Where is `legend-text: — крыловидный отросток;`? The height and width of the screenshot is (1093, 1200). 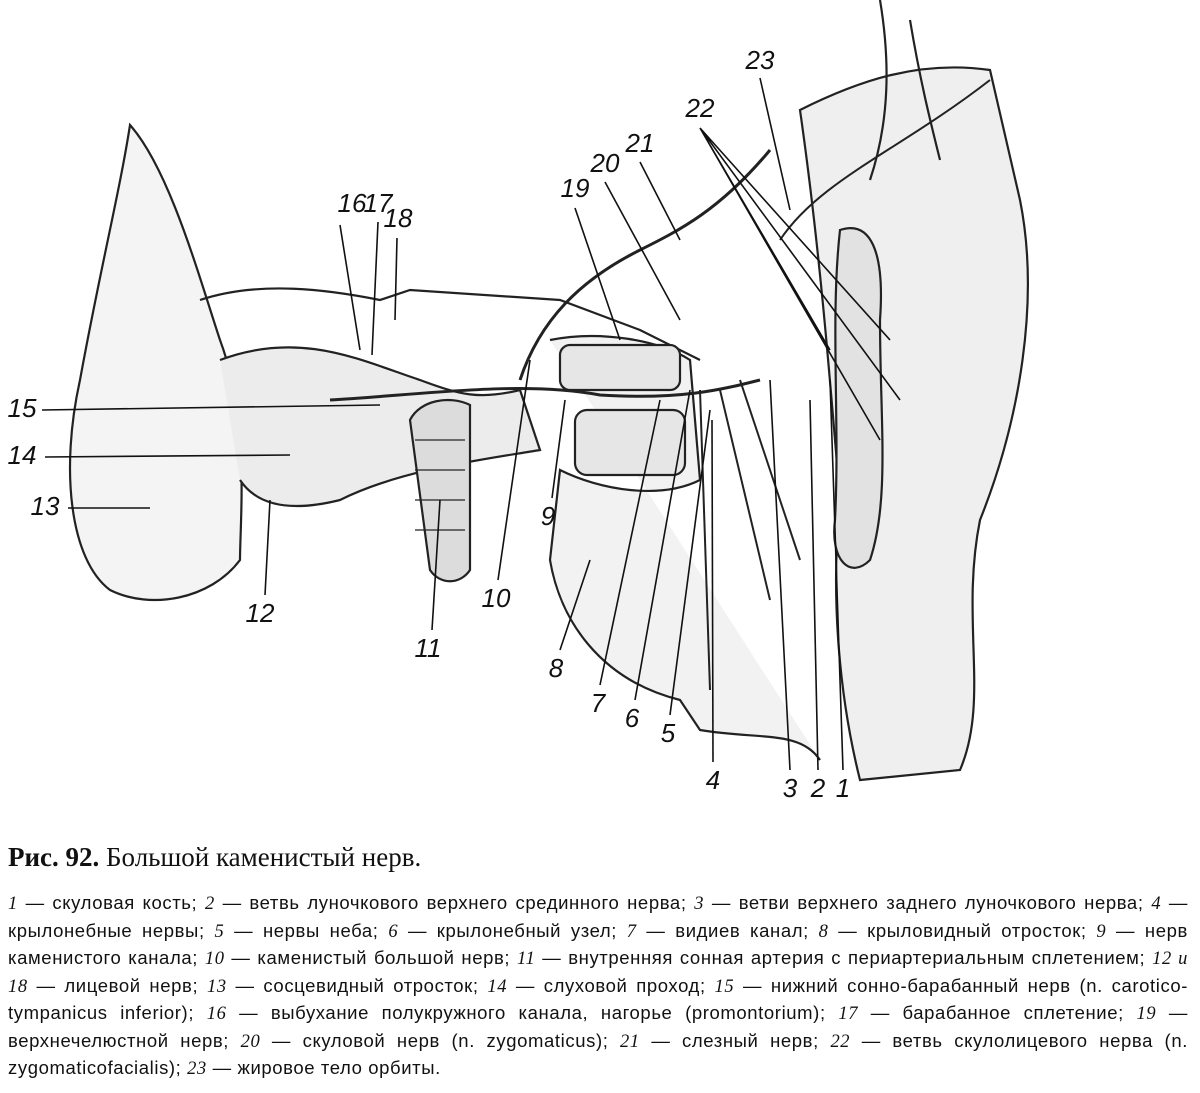
legend-text: — крыловидный отросток; is located at coordinates (962, 930).